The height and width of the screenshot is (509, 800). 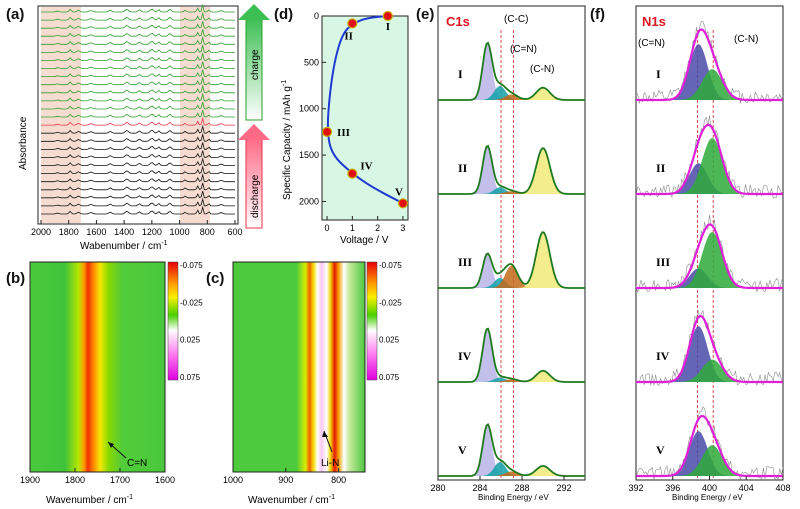 What do you see at coordinates (511, 260) in the screenshot?
I see `envelope-row-III` at bounding box center [511, 260].